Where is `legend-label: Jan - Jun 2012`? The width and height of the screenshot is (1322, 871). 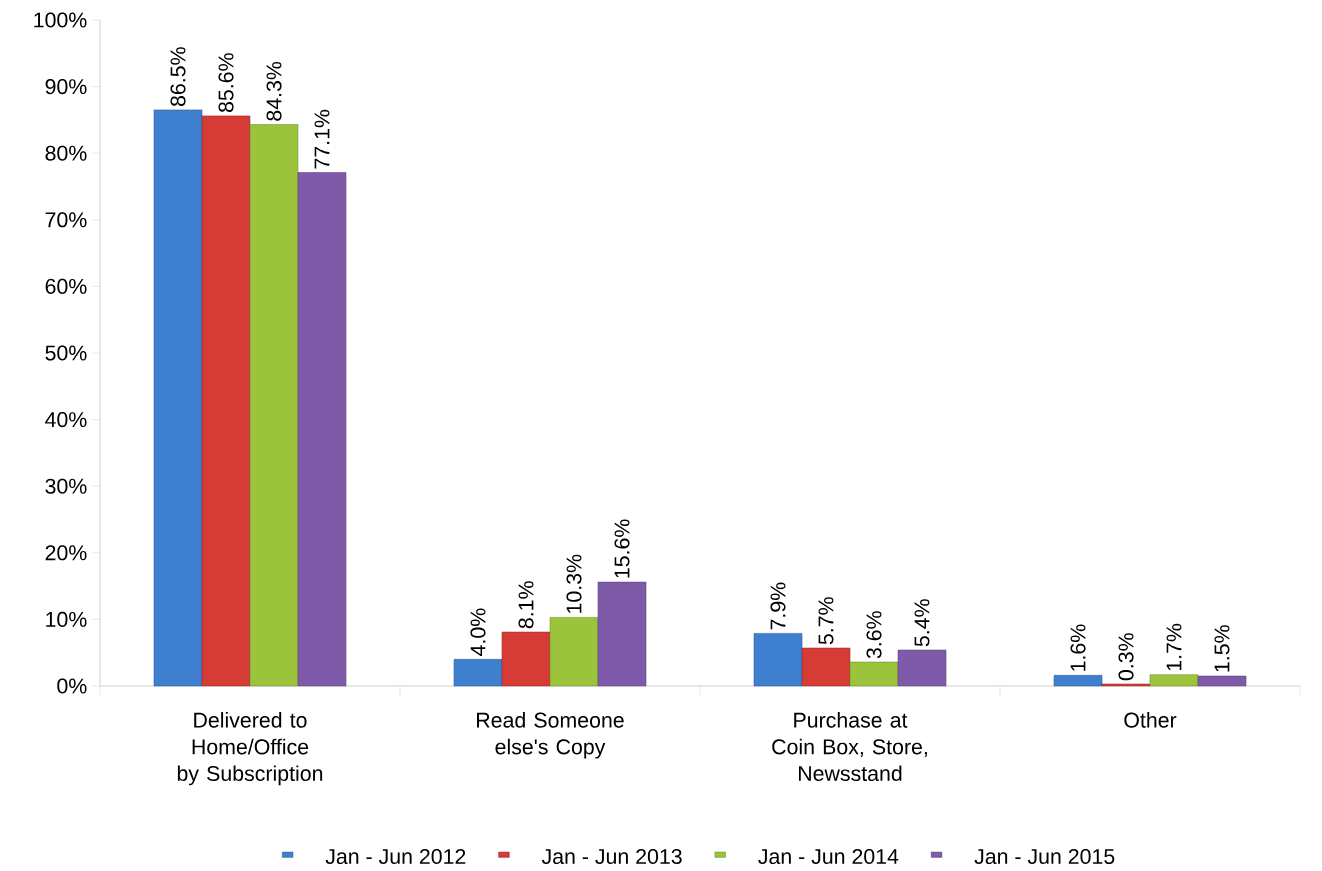 legend-label: Jan - Jun 2012 is located at coordinates (395, 856).